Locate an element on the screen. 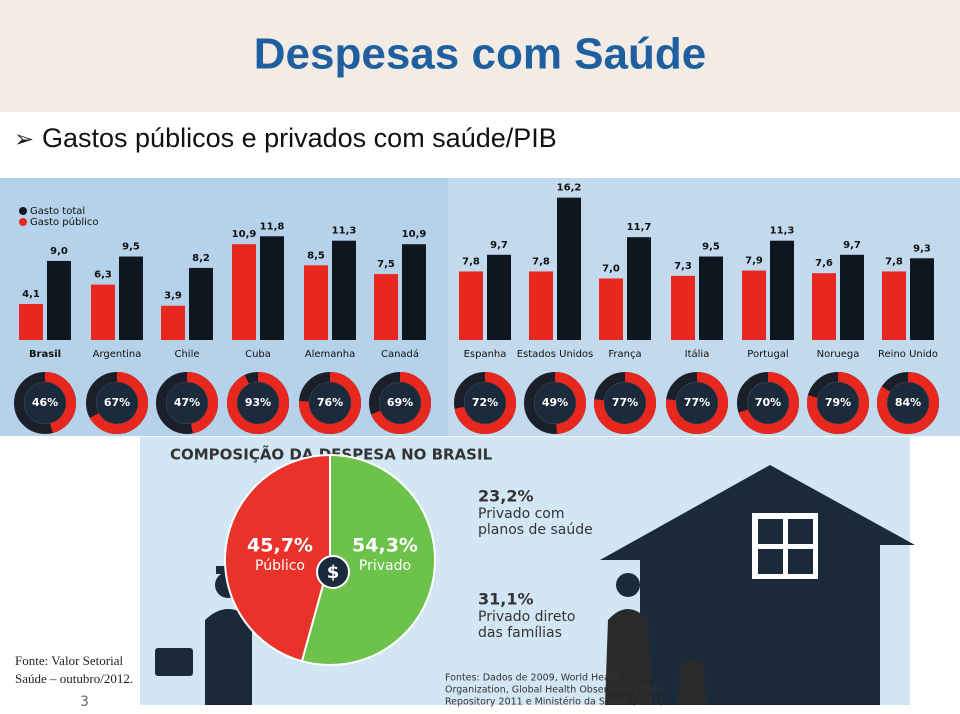 Image resolution: width=960 pixels, height=714 pixels. annotation-text: Privado direto is located at coordinates (527, 617).